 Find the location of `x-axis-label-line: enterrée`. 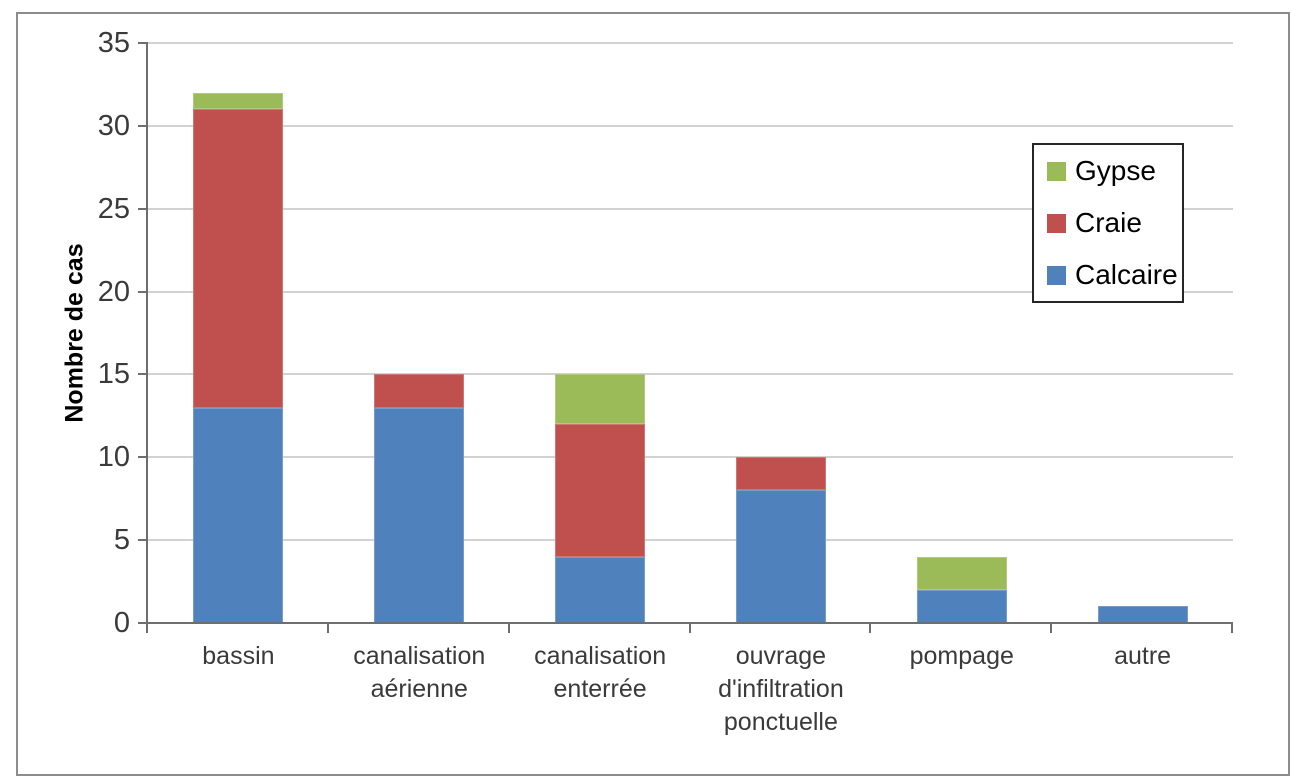

x-axis-label-line: enterrée is located at coordinates (600, 689).